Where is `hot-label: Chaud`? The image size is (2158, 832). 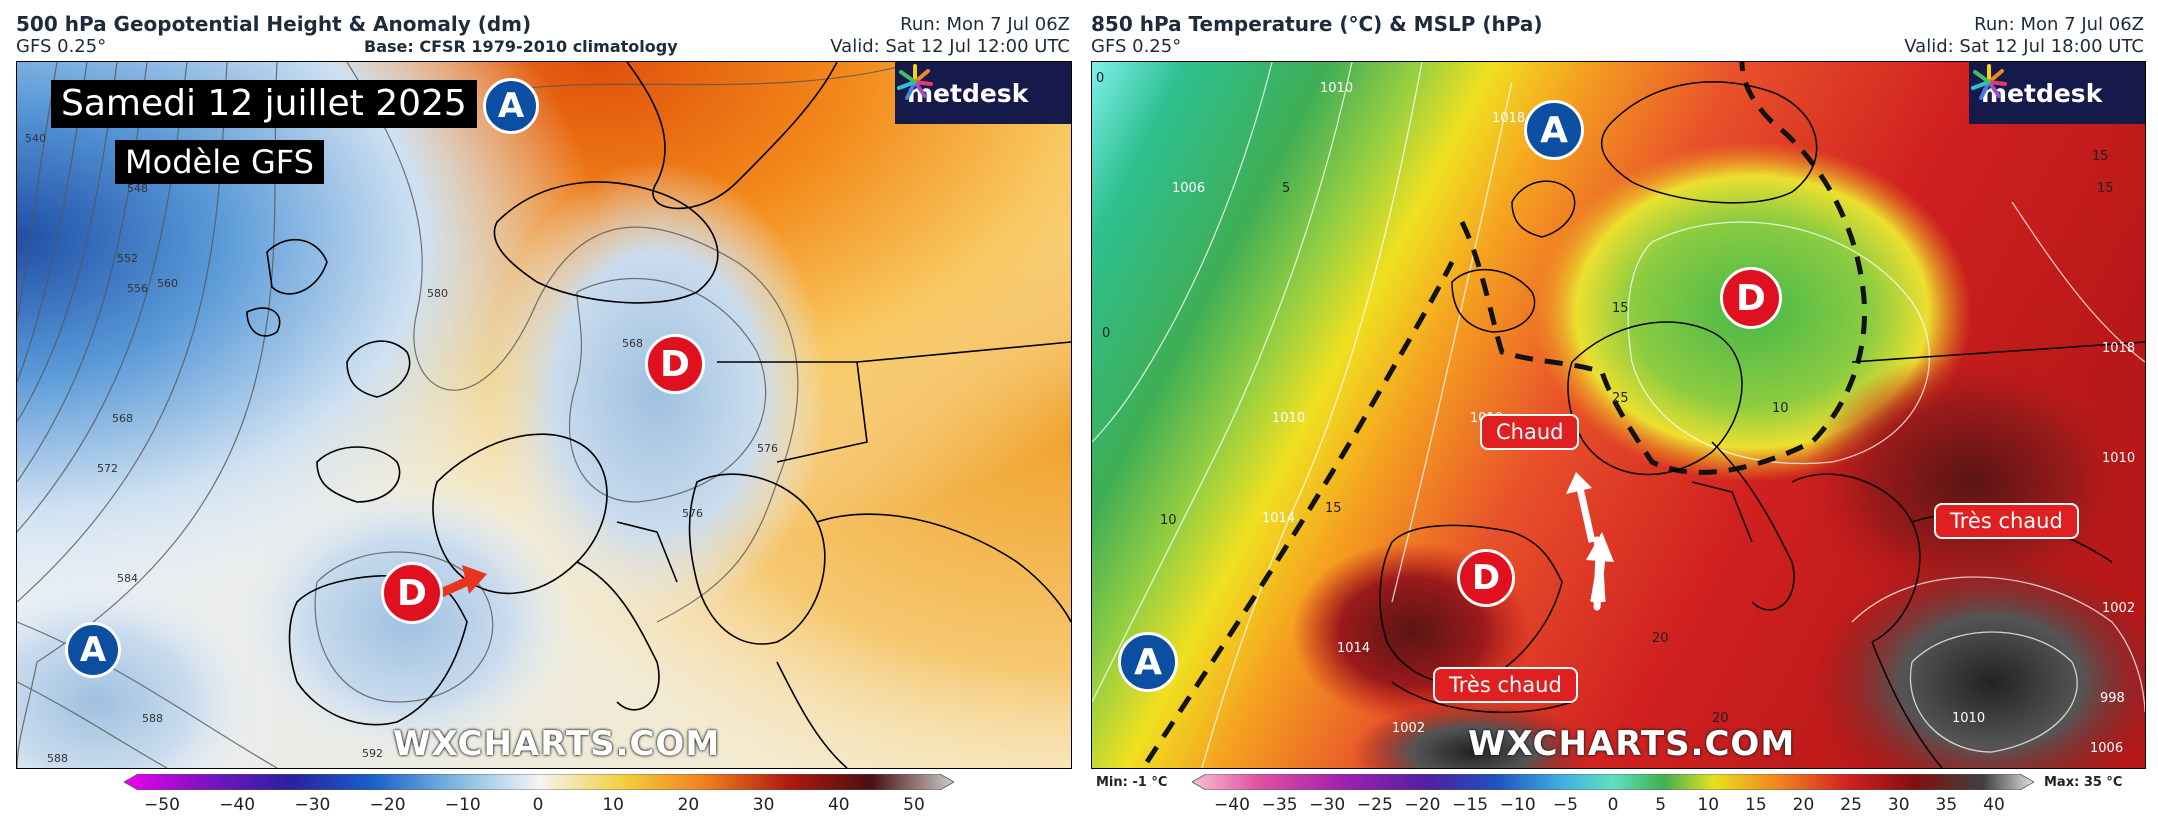
hot-label: Chaud is located at coordinates (1530, 432).